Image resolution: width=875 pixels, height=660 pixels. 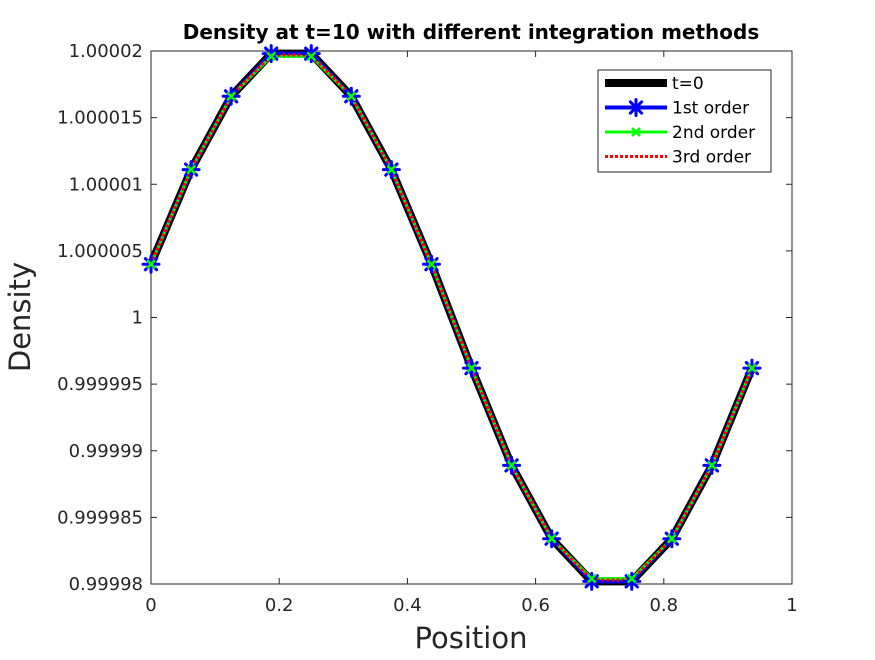 I want to click on x-axis-label: Position, so click(x=471, y=638).